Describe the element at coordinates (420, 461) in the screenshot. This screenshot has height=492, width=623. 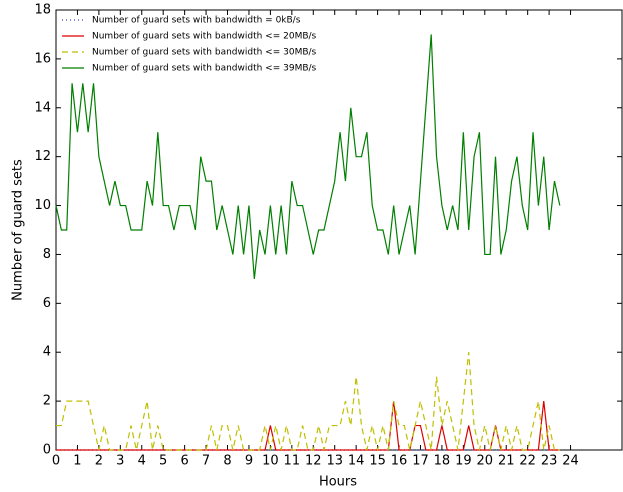
I see `x-tick-label: 17` at that location.